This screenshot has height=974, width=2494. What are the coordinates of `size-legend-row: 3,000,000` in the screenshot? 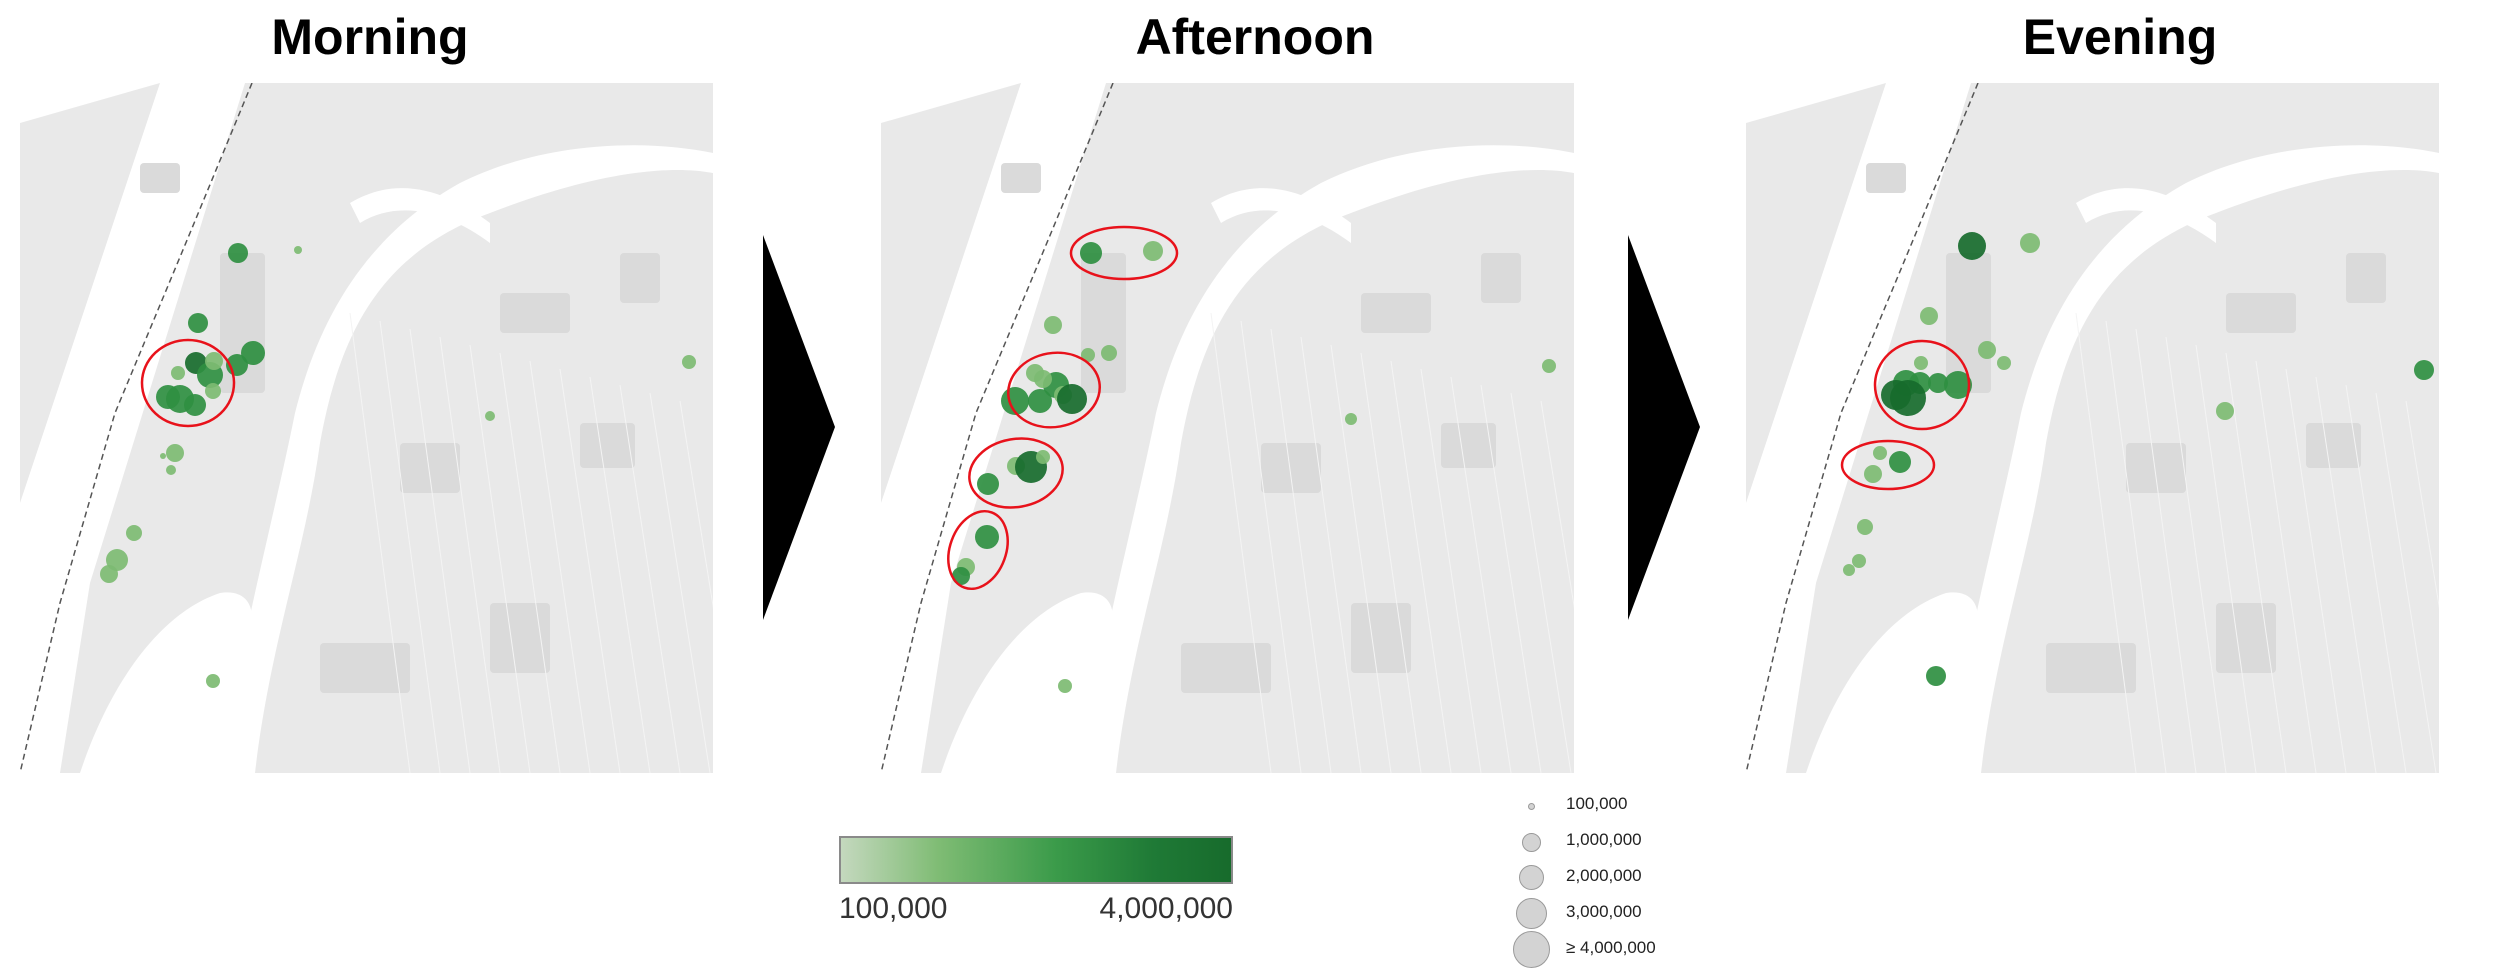 It's located at (1590, 916).